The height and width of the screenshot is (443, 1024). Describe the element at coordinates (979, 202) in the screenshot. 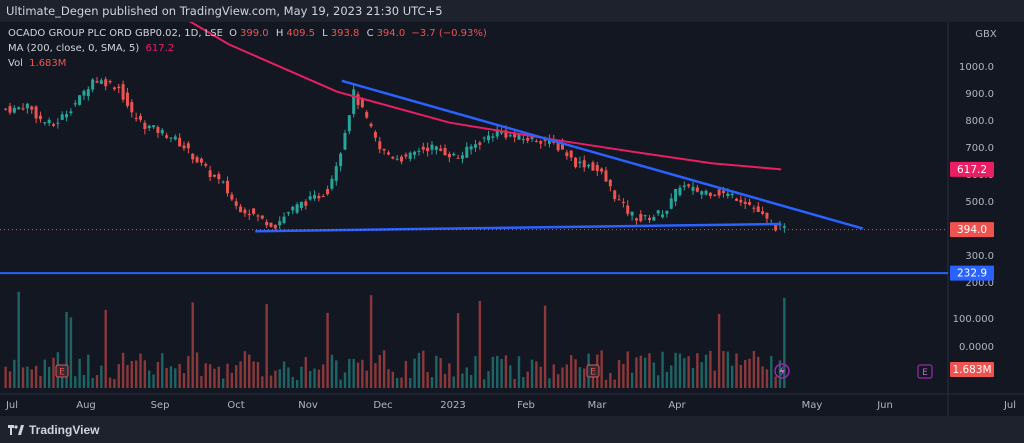

I see `y-tick-label: 500.0` at that location.